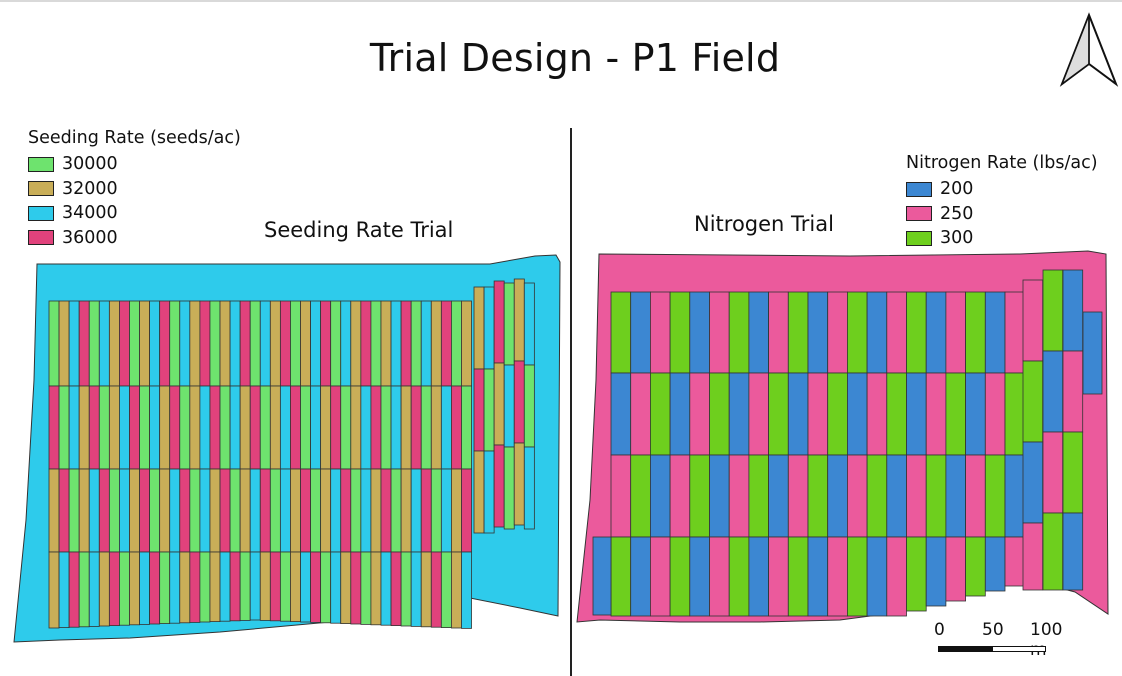  Describe the element at coordinates (939, 630) in the screenshot. I see `scale-label-0: 0` at that location.